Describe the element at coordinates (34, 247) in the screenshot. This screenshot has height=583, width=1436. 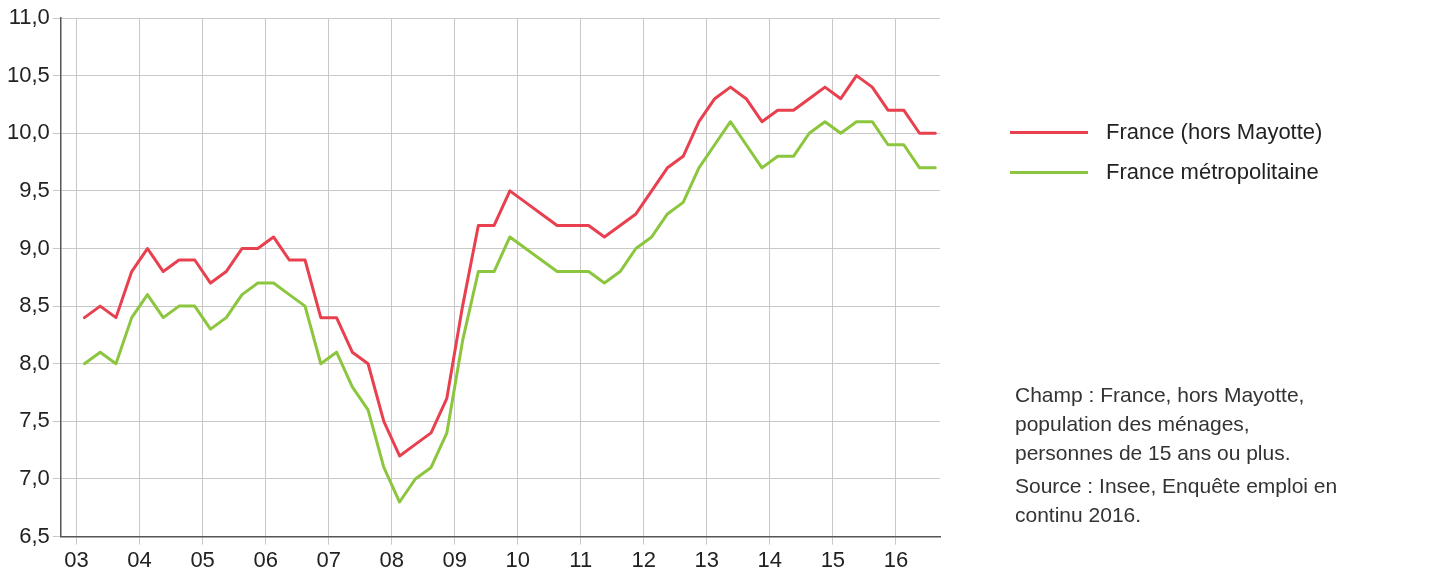
I see `y-tick-label: 9,0` at that location.